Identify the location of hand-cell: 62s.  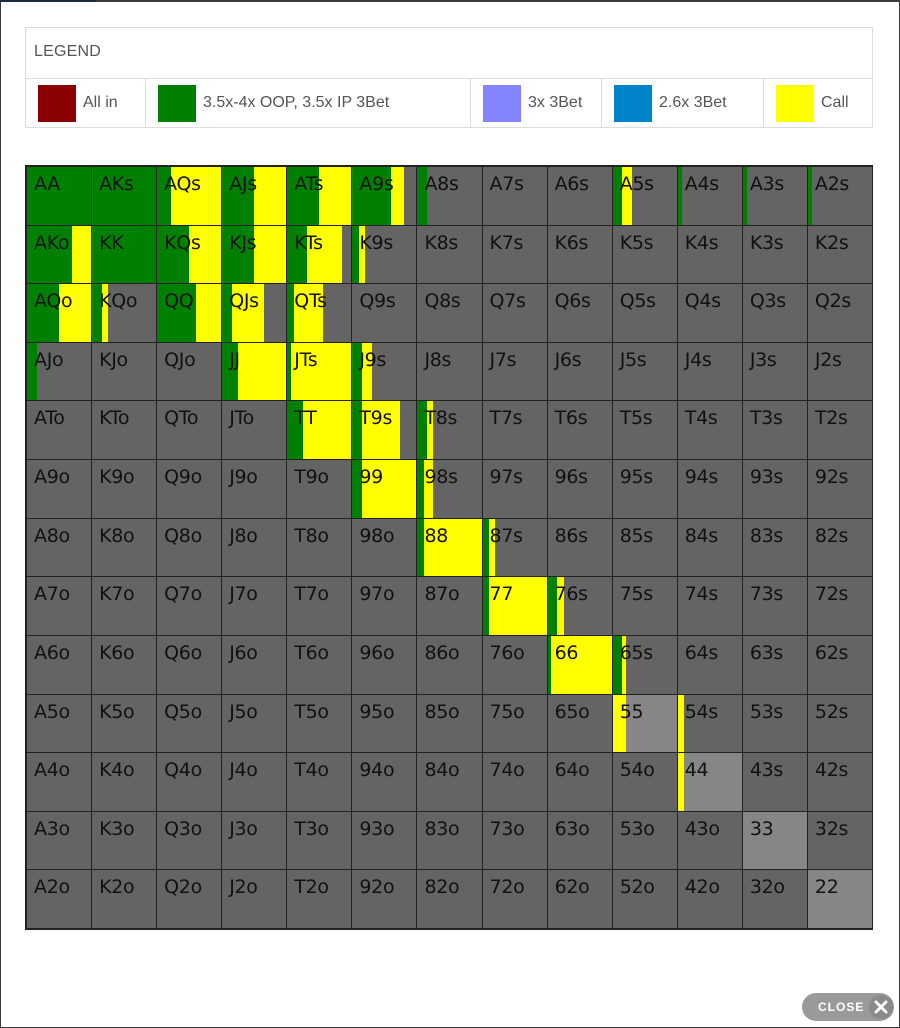
(840, 665).